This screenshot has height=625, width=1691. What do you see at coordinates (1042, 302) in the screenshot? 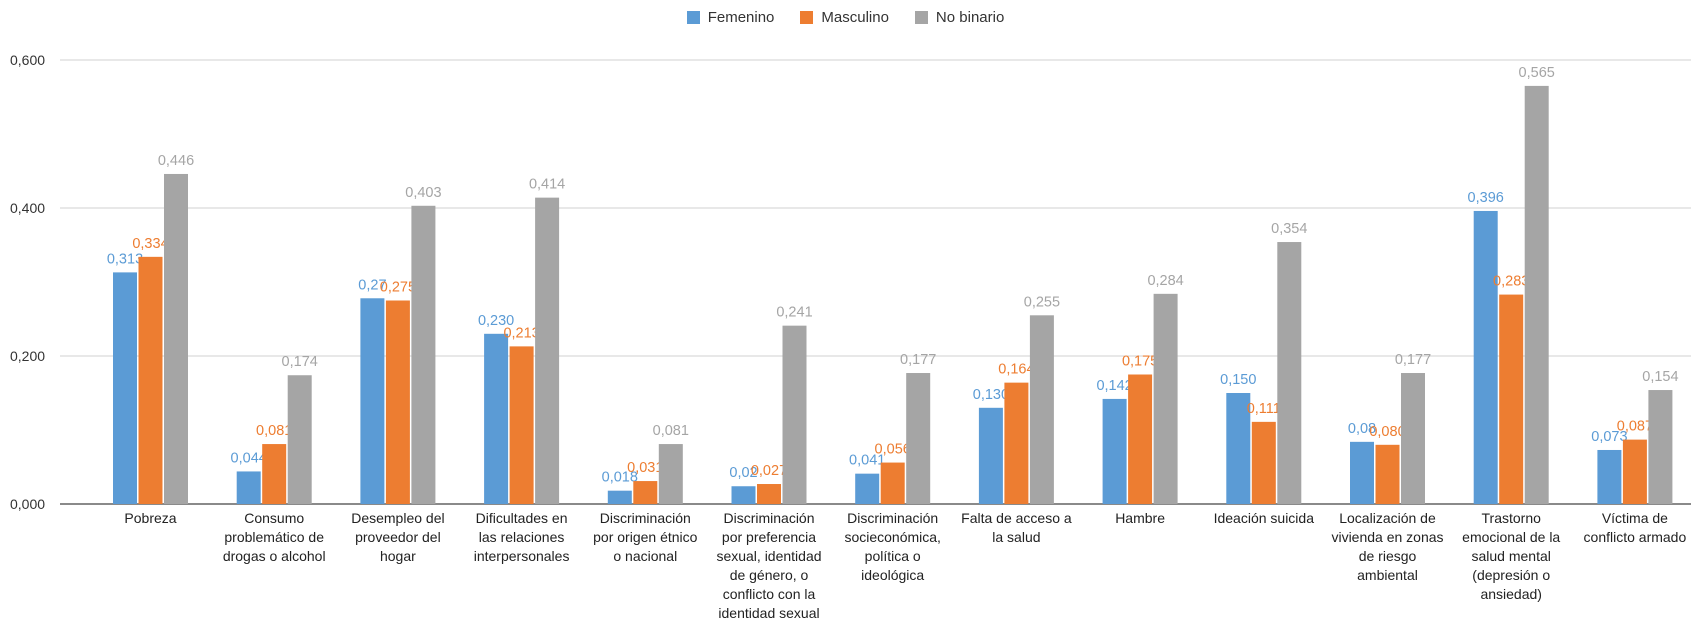
I see `data-label: 0,255` at bounding box center [1042, 302].